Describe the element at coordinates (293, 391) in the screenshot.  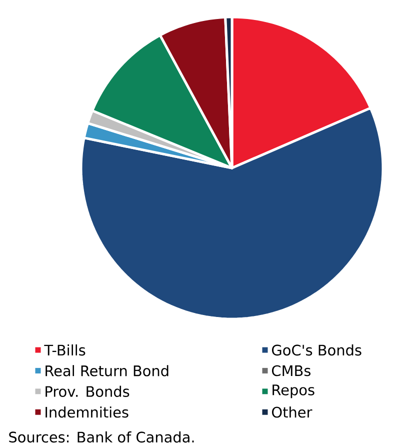
I see `legend-label: Repos` at that location.